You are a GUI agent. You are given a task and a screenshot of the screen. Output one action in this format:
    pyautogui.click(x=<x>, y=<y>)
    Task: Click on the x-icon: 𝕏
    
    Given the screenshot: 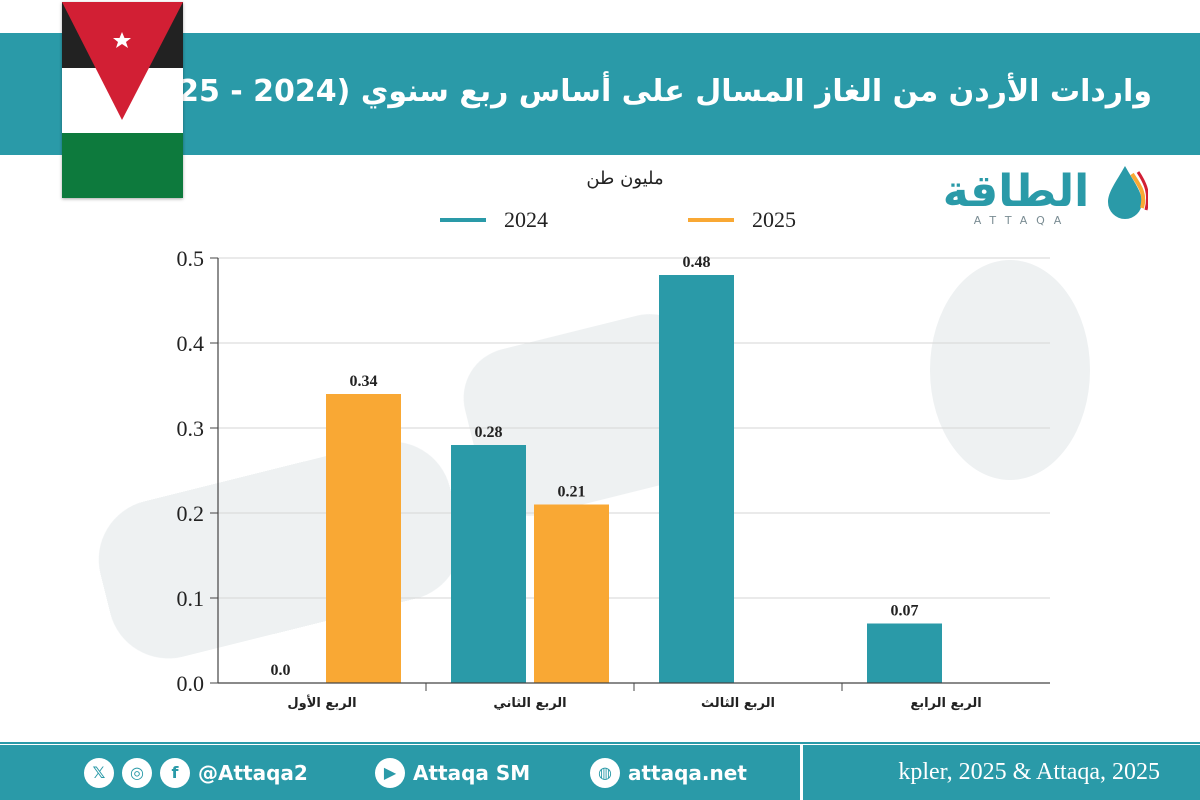 What is the action you would take?
    pyautogui.click(x=99, y=772)
    